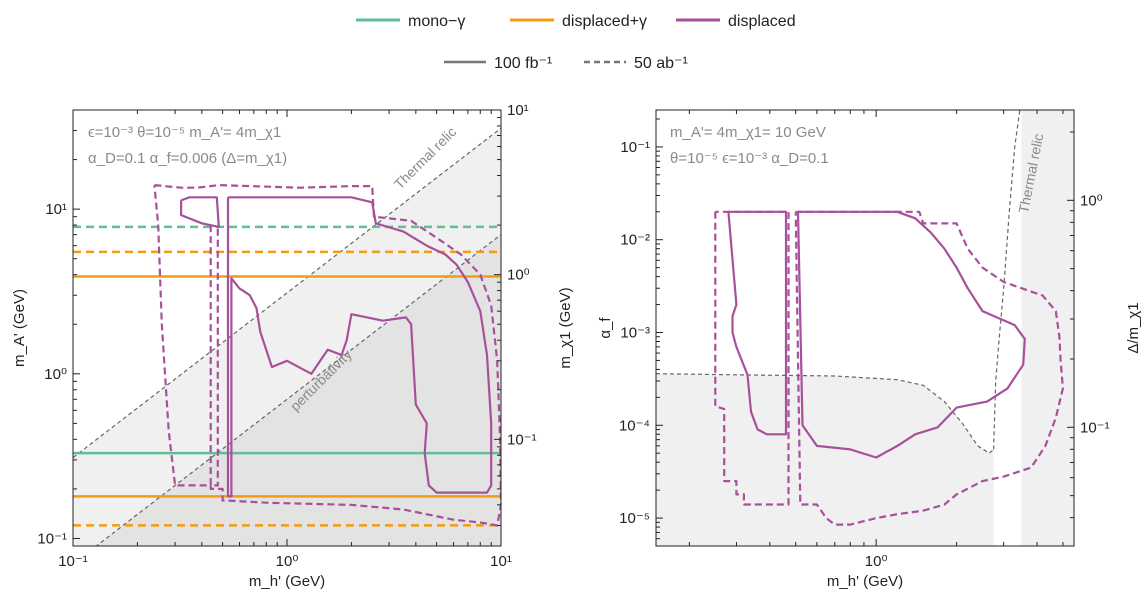 Image resolution: width=1145 pixels, height=594 pixels. What do you see at coordinates (287, 581) in the screenshot?
I see `left-x-axis-label: m_h' (GeV)` at bounding box center [287, 581].